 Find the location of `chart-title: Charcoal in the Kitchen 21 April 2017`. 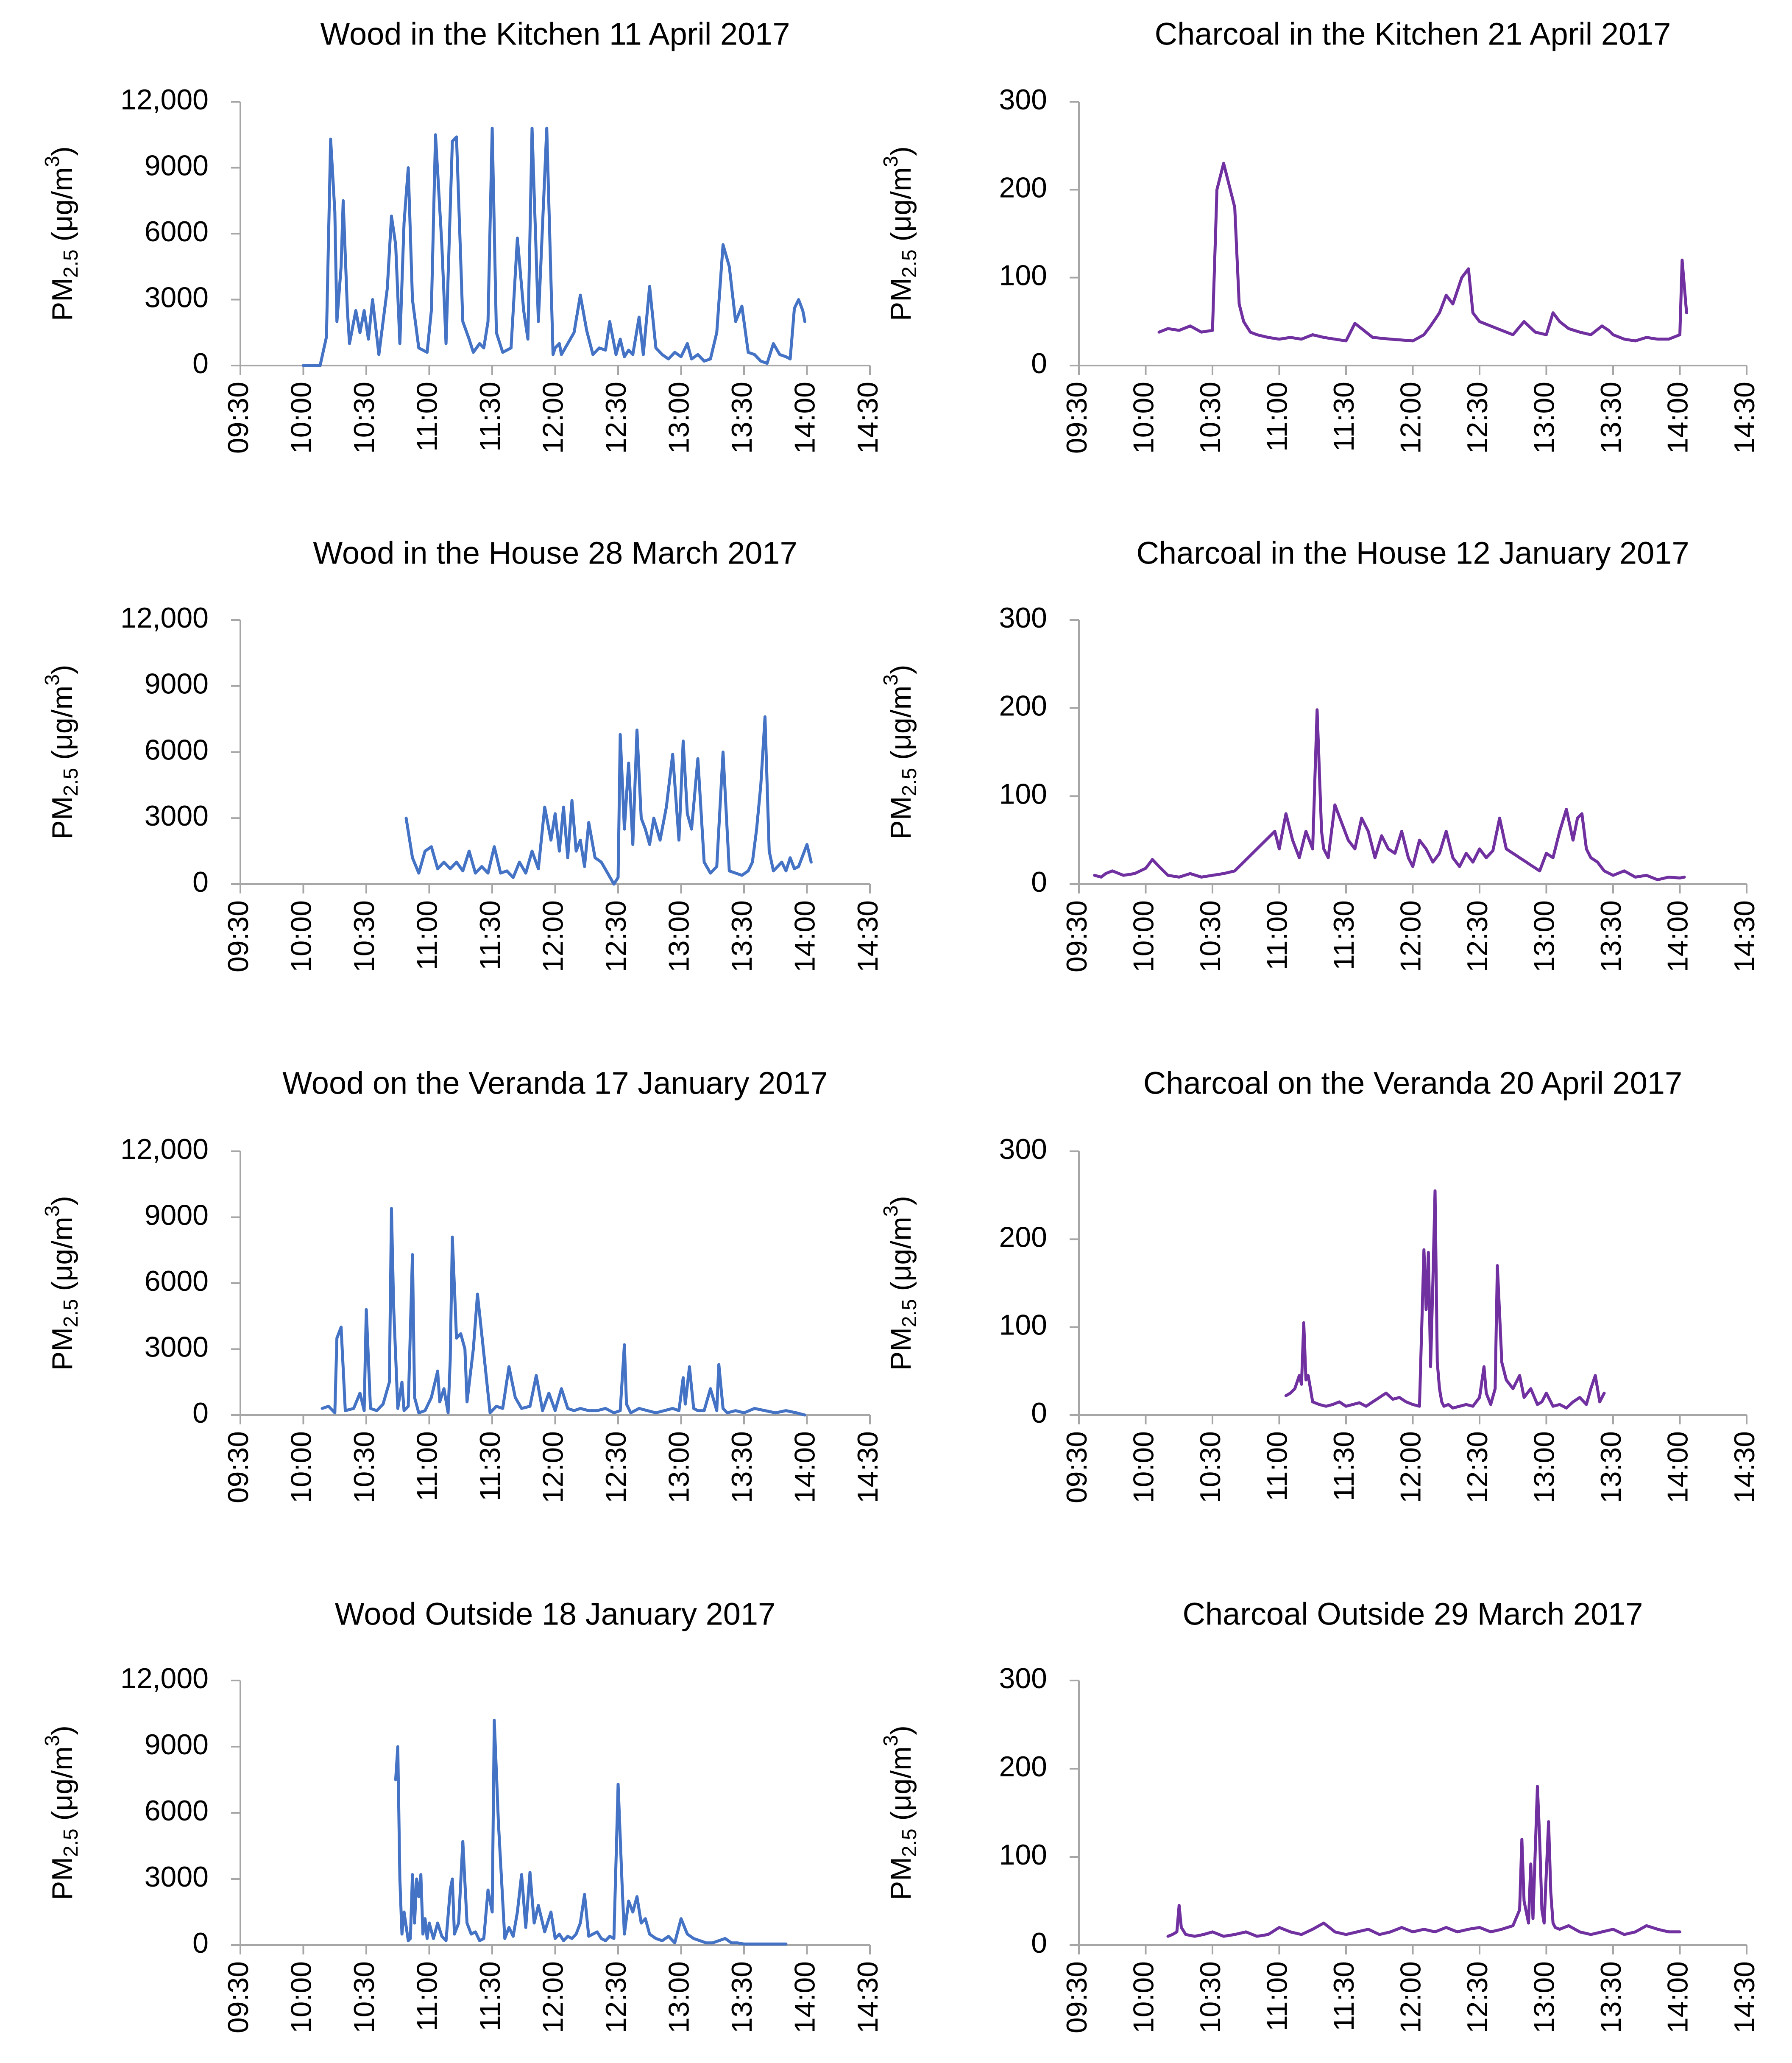

chart-title: Charcoal in the Kitchen 21 April 2017 is located at coordinates (1413, 34).